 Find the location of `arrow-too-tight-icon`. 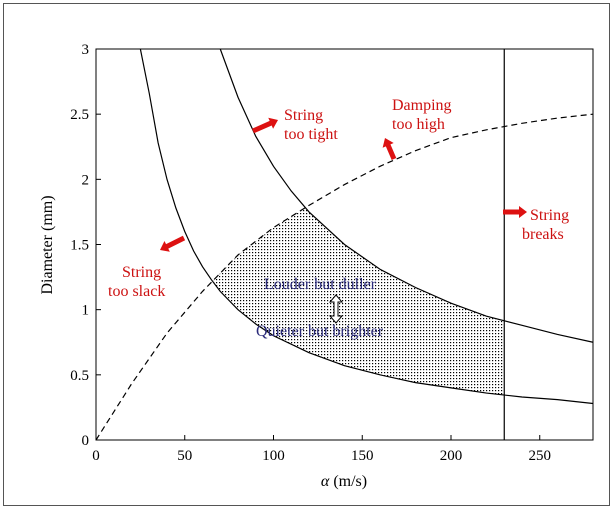

arrow-too-tight-icon is located at coordinates (264, 125).